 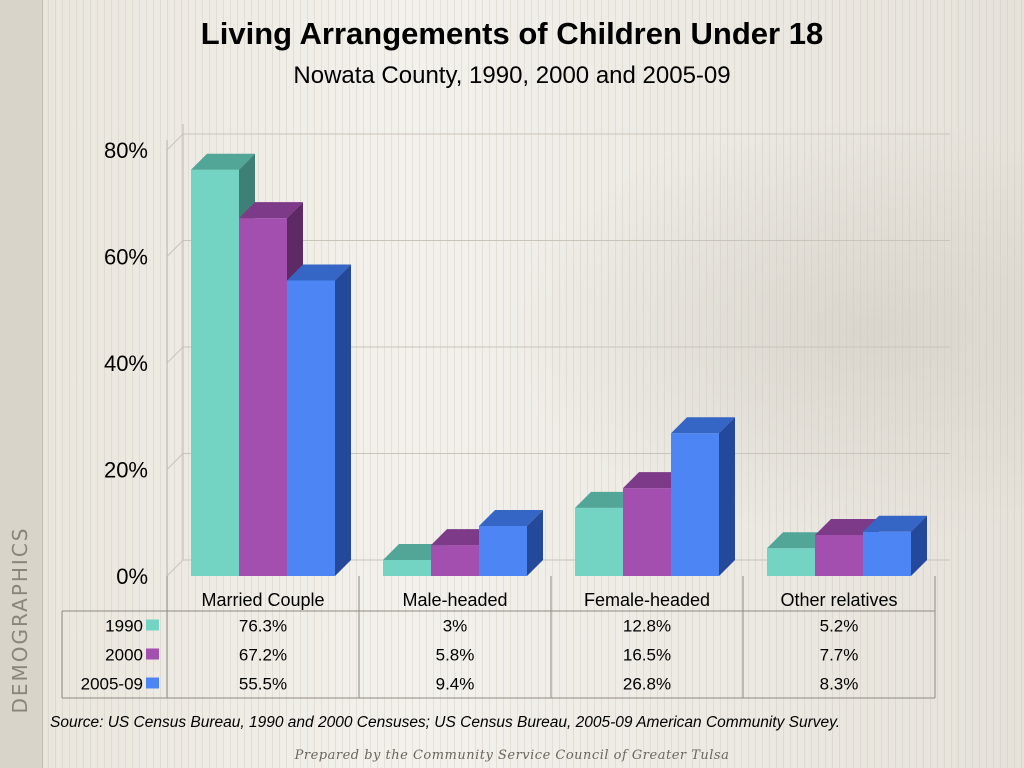 I want to click on data-label: 9.4%, so click(x=455, y=684).